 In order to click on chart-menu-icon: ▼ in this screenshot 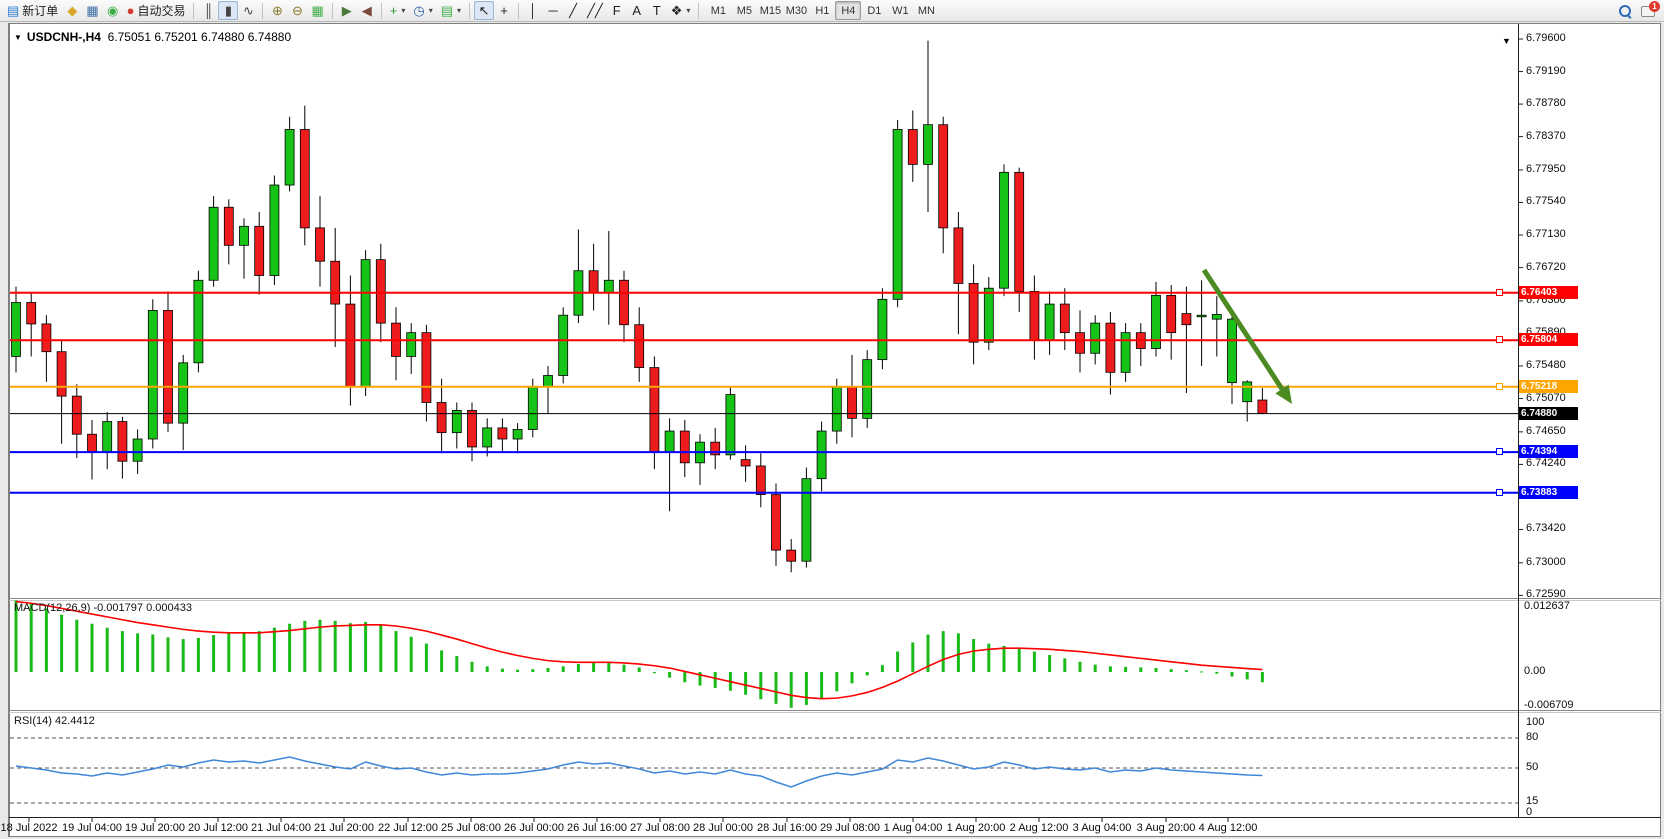, I will do `click(18, 37)`.